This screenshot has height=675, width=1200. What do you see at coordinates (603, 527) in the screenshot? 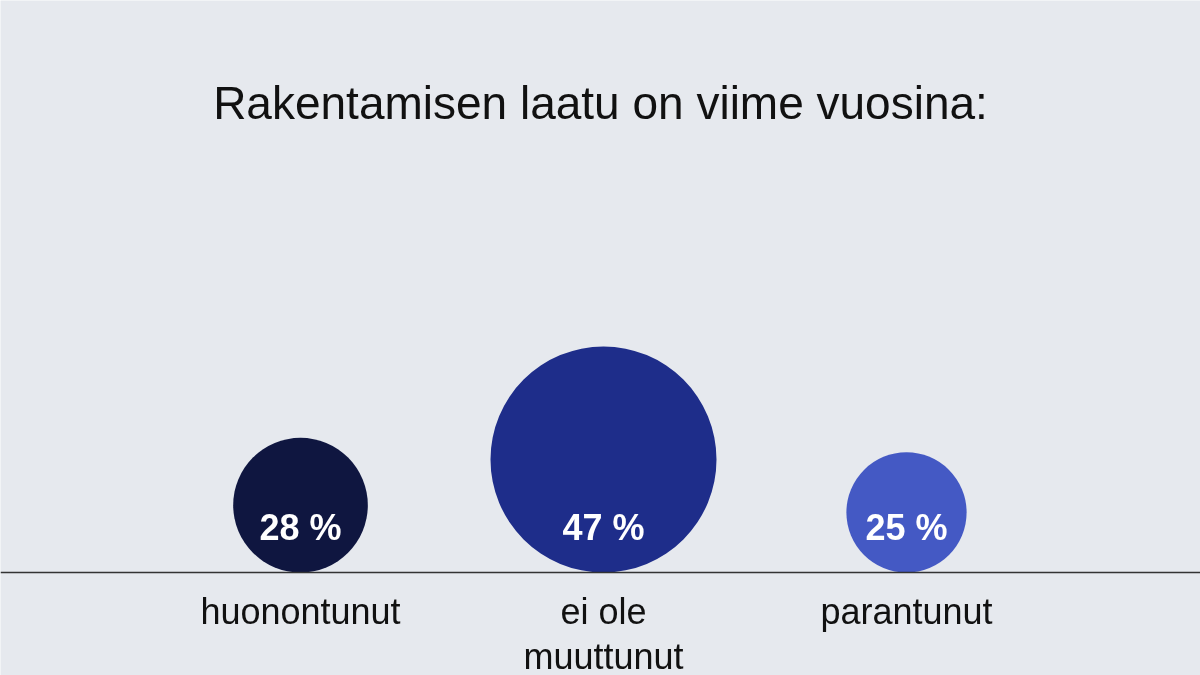
I see `data-label: 47 %` at bounding box center [603, 527].